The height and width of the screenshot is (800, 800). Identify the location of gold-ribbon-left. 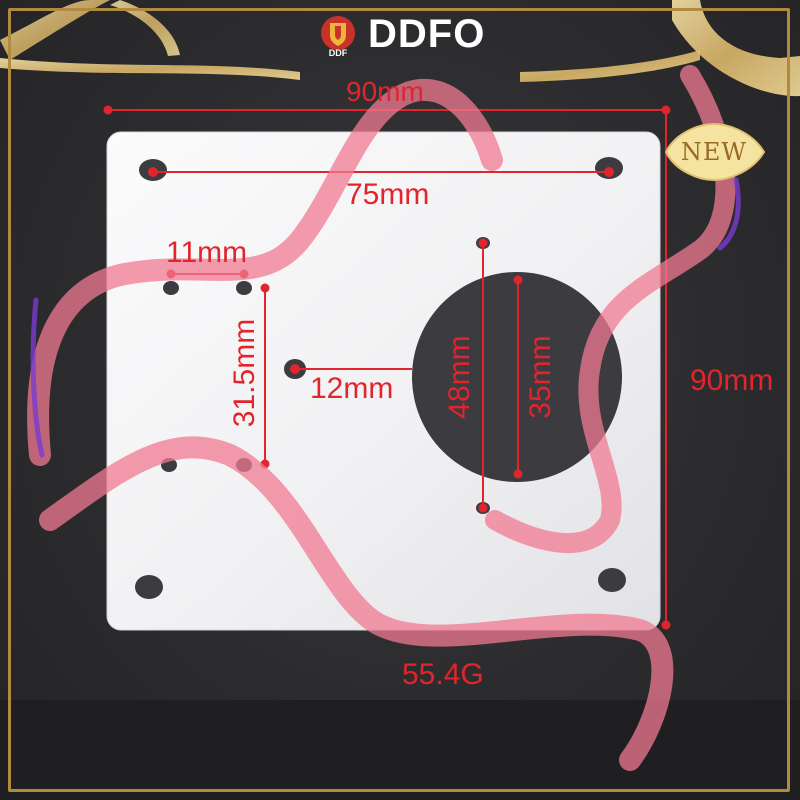
(55, 30).